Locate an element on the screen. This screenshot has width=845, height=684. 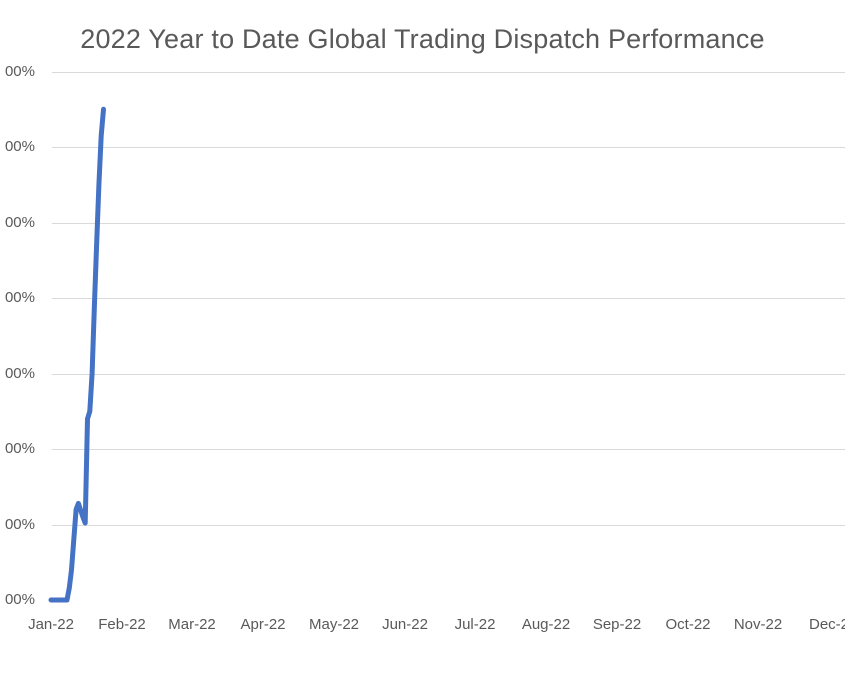
x-axis-tick-label: Jan-22 is located at coordinates (51, 624).